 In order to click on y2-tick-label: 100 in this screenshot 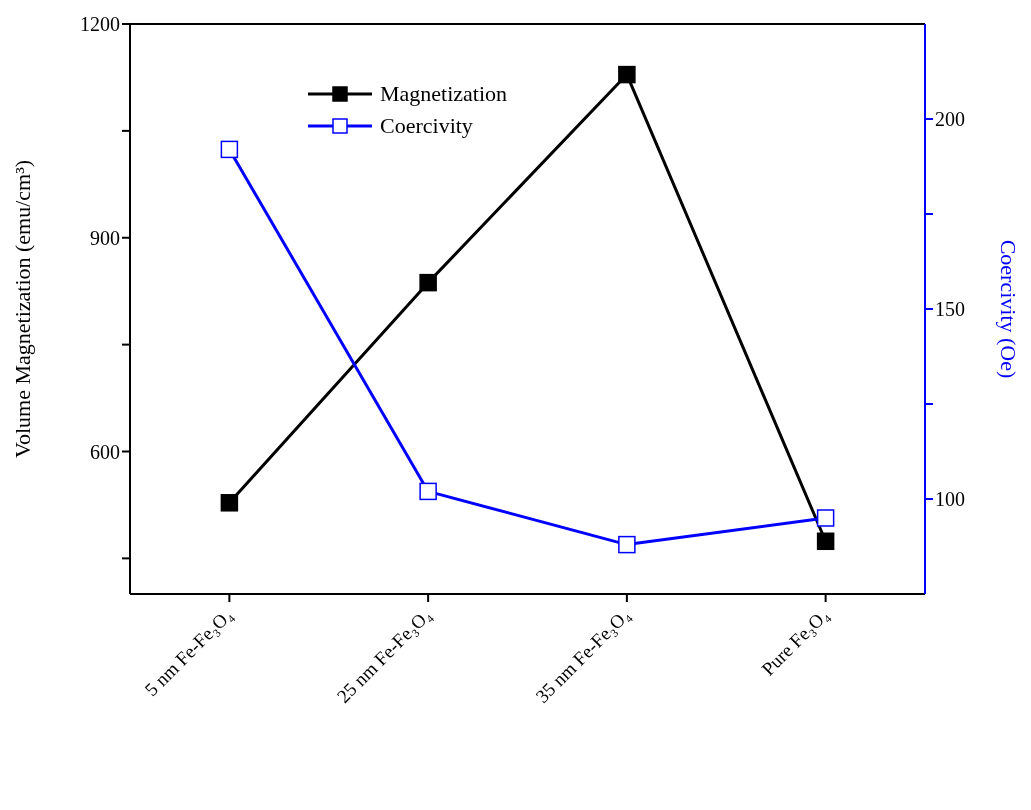, I will do `click(950, 499)`.